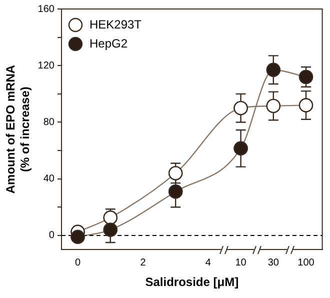 The image size is (330, 298). Describe the element at coordinates (78, 262) in the screenshot. I see `x-tick-label: 0` at that location.